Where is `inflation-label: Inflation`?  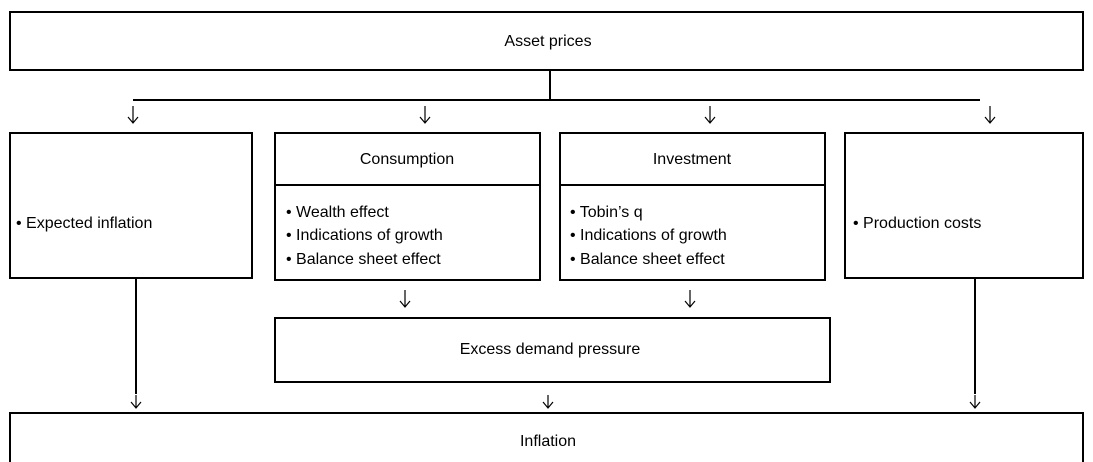
inflation-label: Inflation is located at coordinates (548, 441).